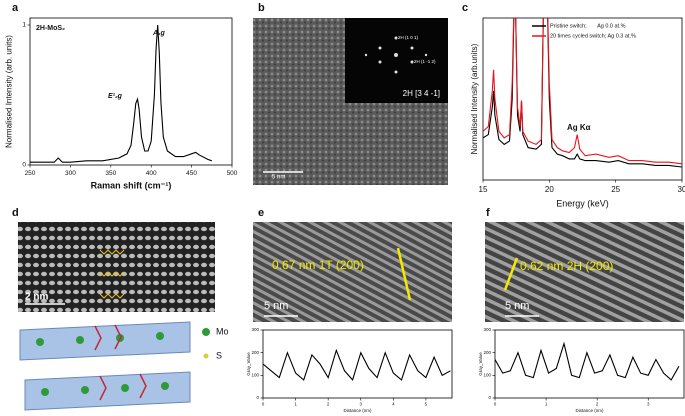 This screenshot has width=685, height=416. I want to click on panel-label: d, so click(15, 213).